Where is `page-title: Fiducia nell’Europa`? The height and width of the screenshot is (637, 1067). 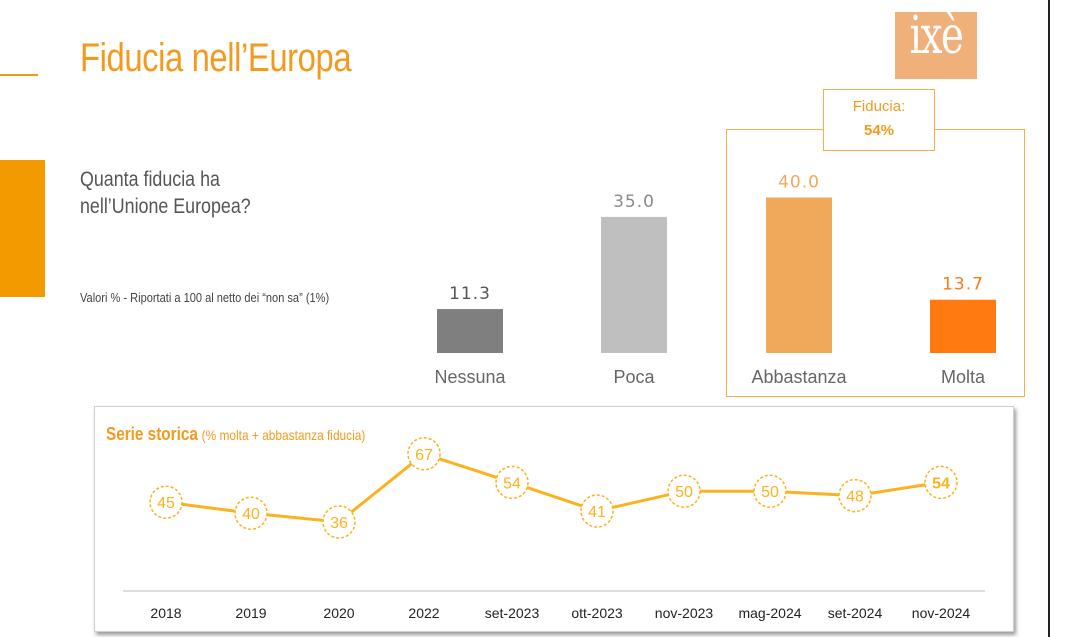 page-title: Fiducia nell’Europa is located at coordinates (216, 58).